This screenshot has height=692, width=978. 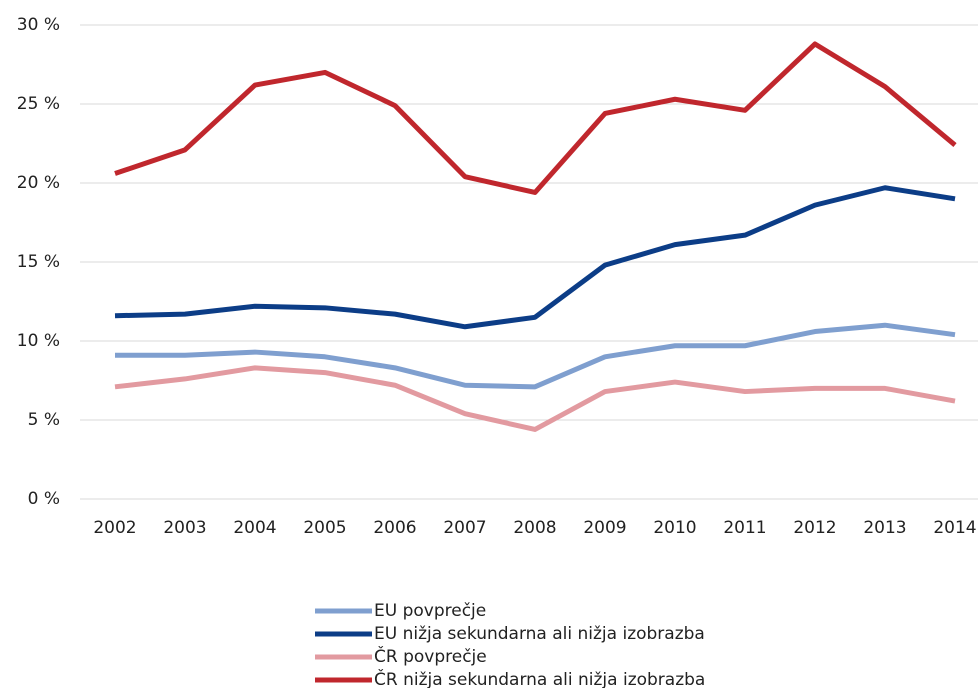 I want to click on x-tick-label: 2013, so click(x=884, y=528).